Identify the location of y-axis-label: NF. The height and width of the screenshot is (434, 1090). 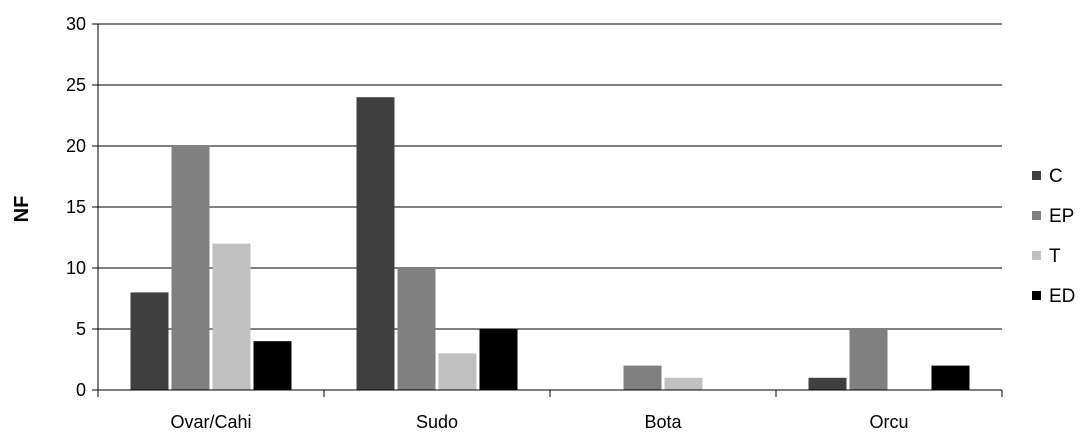
(22, 209).